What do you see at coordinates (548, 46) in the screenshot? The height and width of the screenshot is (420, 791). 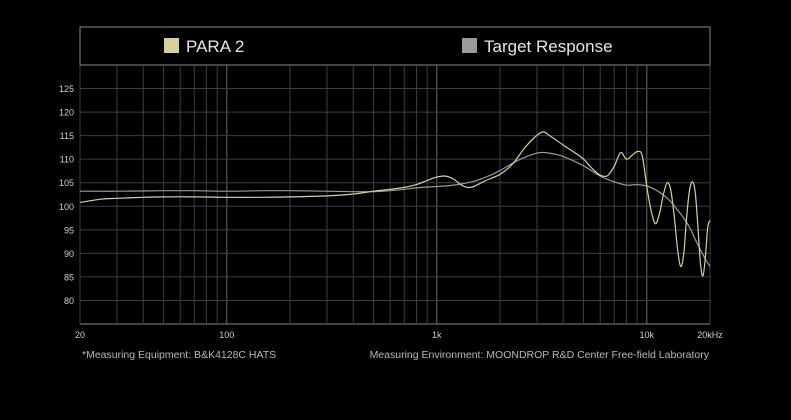 I see `legend-label-target: Target Response` at bounding box center [548, 46].